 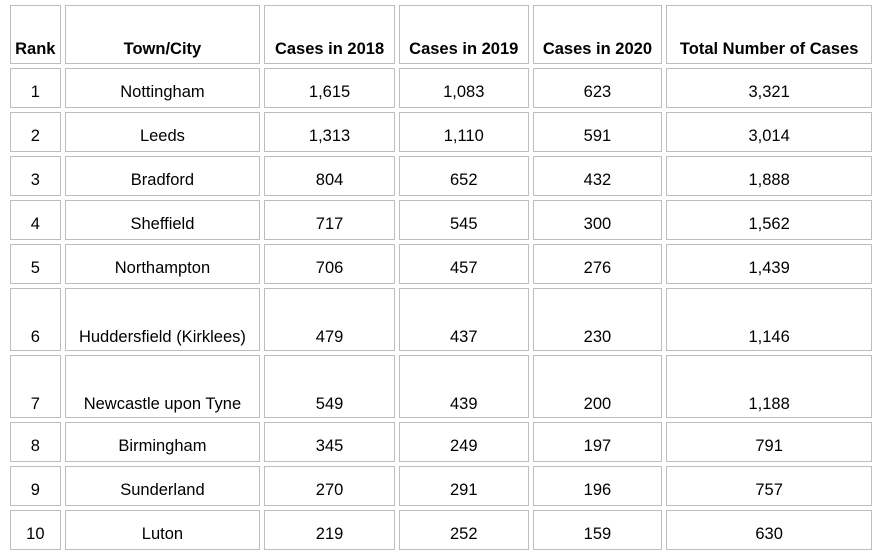 What do you see at coordinates (162, 386) in the screenshot?
I see `cell-town-city: Newcastle upon Tyne` at bounding box center [162, 386].